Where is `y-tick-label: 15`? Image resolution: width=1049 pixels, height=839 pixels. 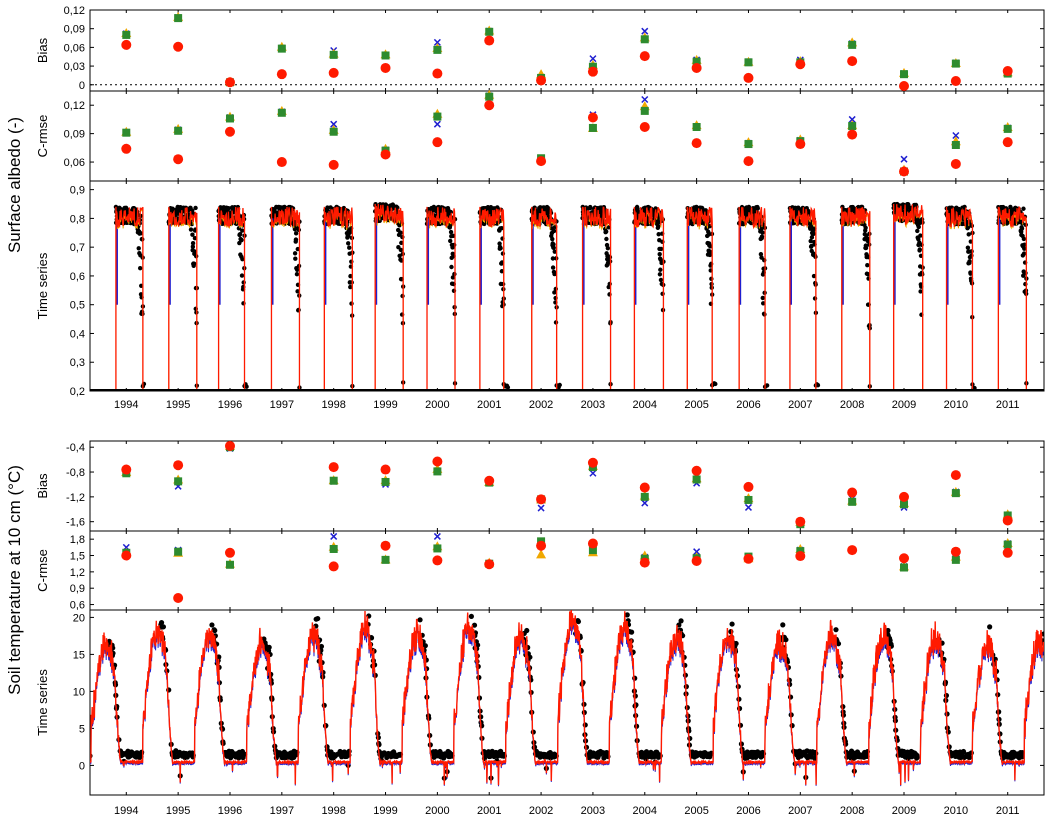
y-tick-label: 15 is located at coordinates (79, 655).